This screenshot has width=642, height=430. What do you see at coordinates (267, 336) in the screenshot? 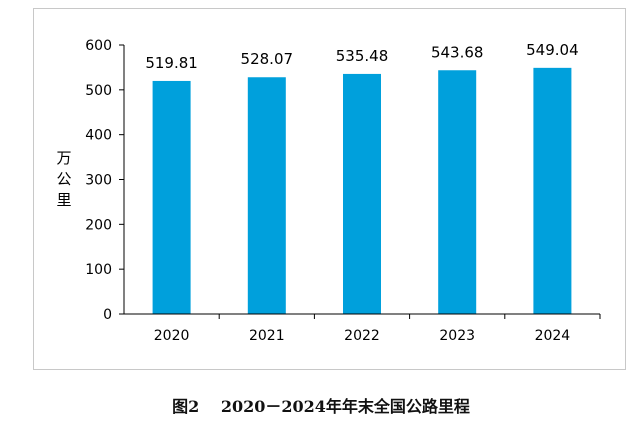
I see `x-tick-label-2021: 2021` at bounding box center [267, 336].